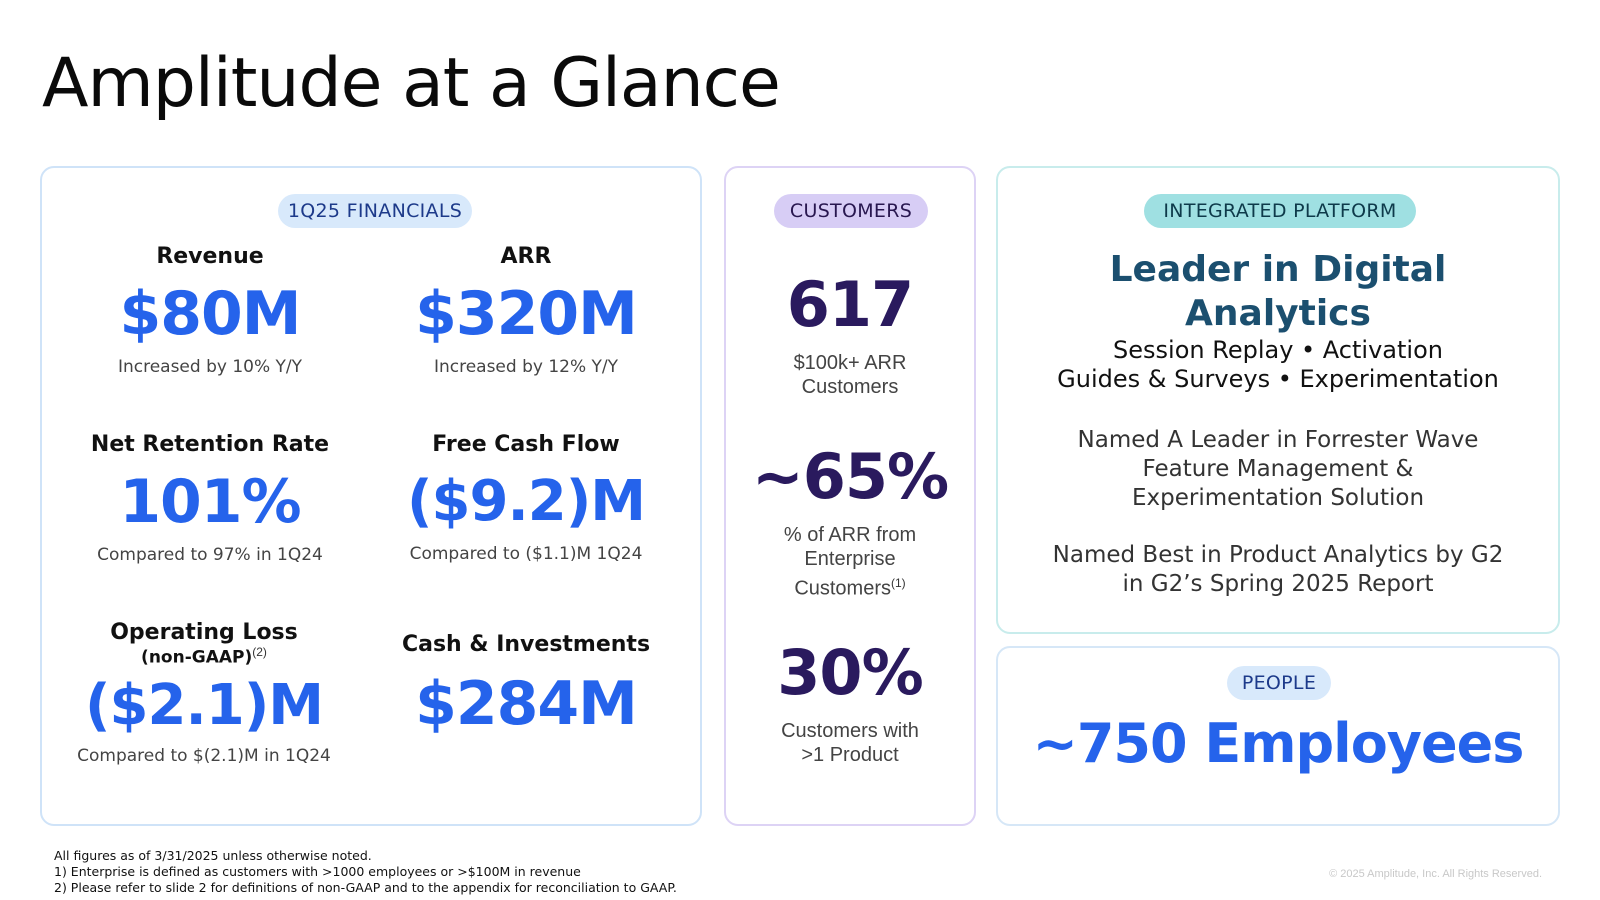 Image resolution: width=1600 pixels, height=900 pixels. I want to click on arr-note: Increased by 12% Y/Y, so click(526, 367).